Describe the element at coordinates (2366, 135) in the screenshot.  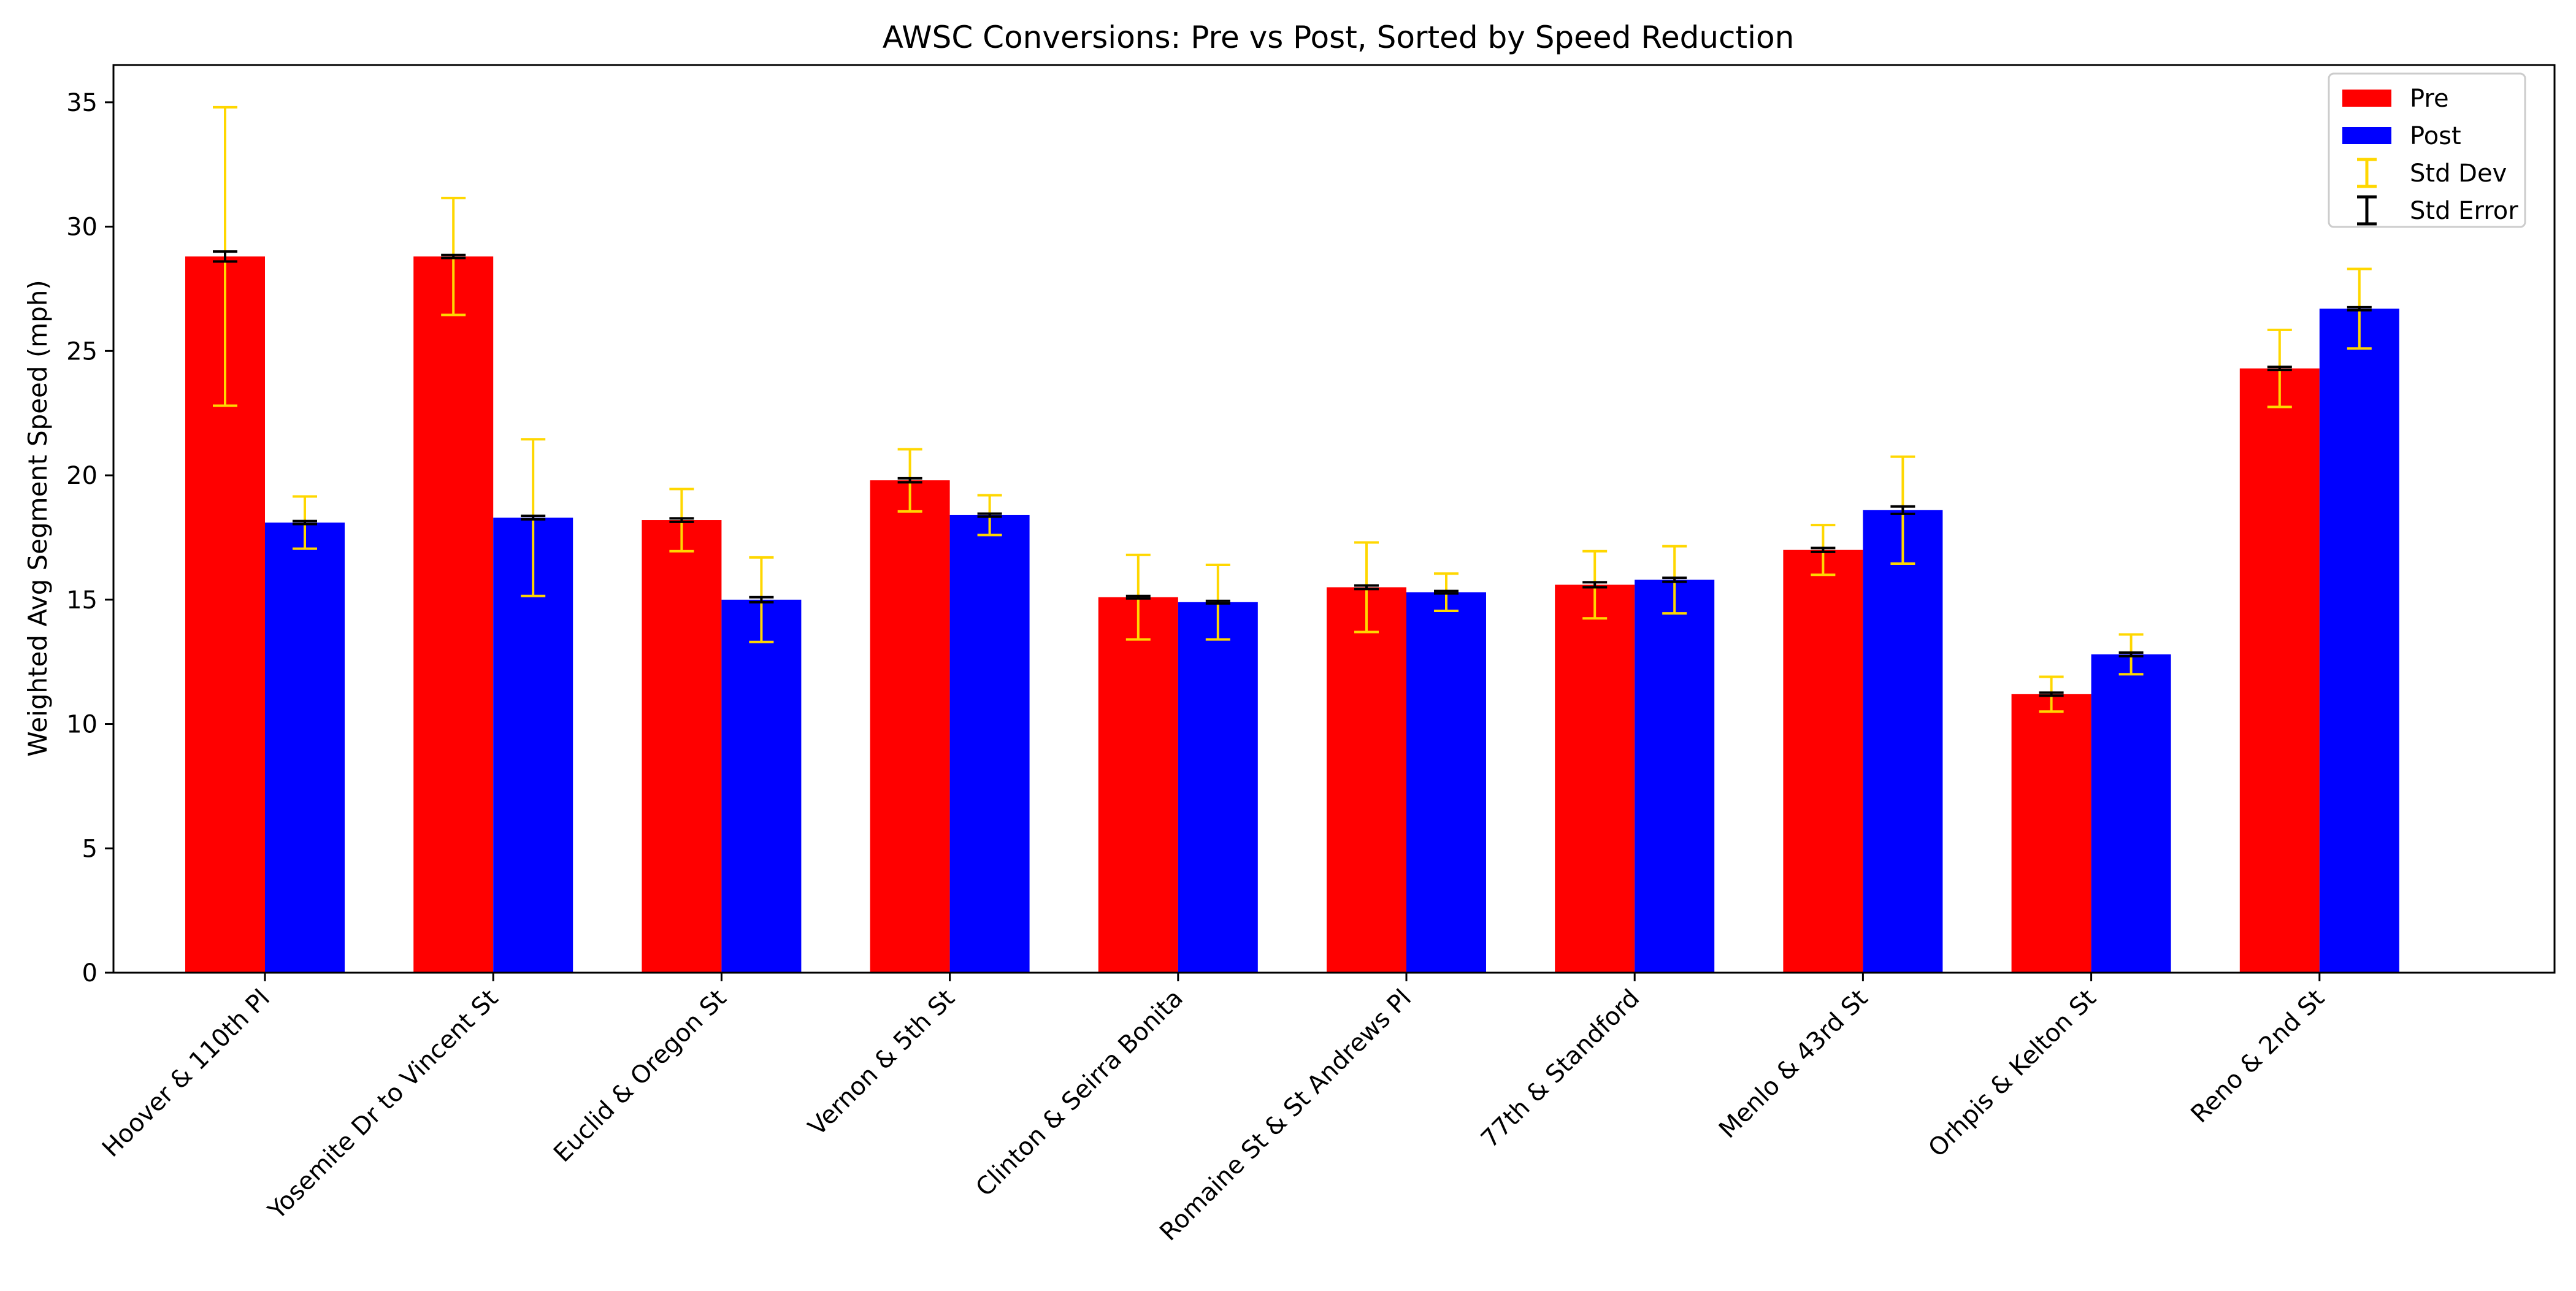
I see `legend-swatch-post` at that location.